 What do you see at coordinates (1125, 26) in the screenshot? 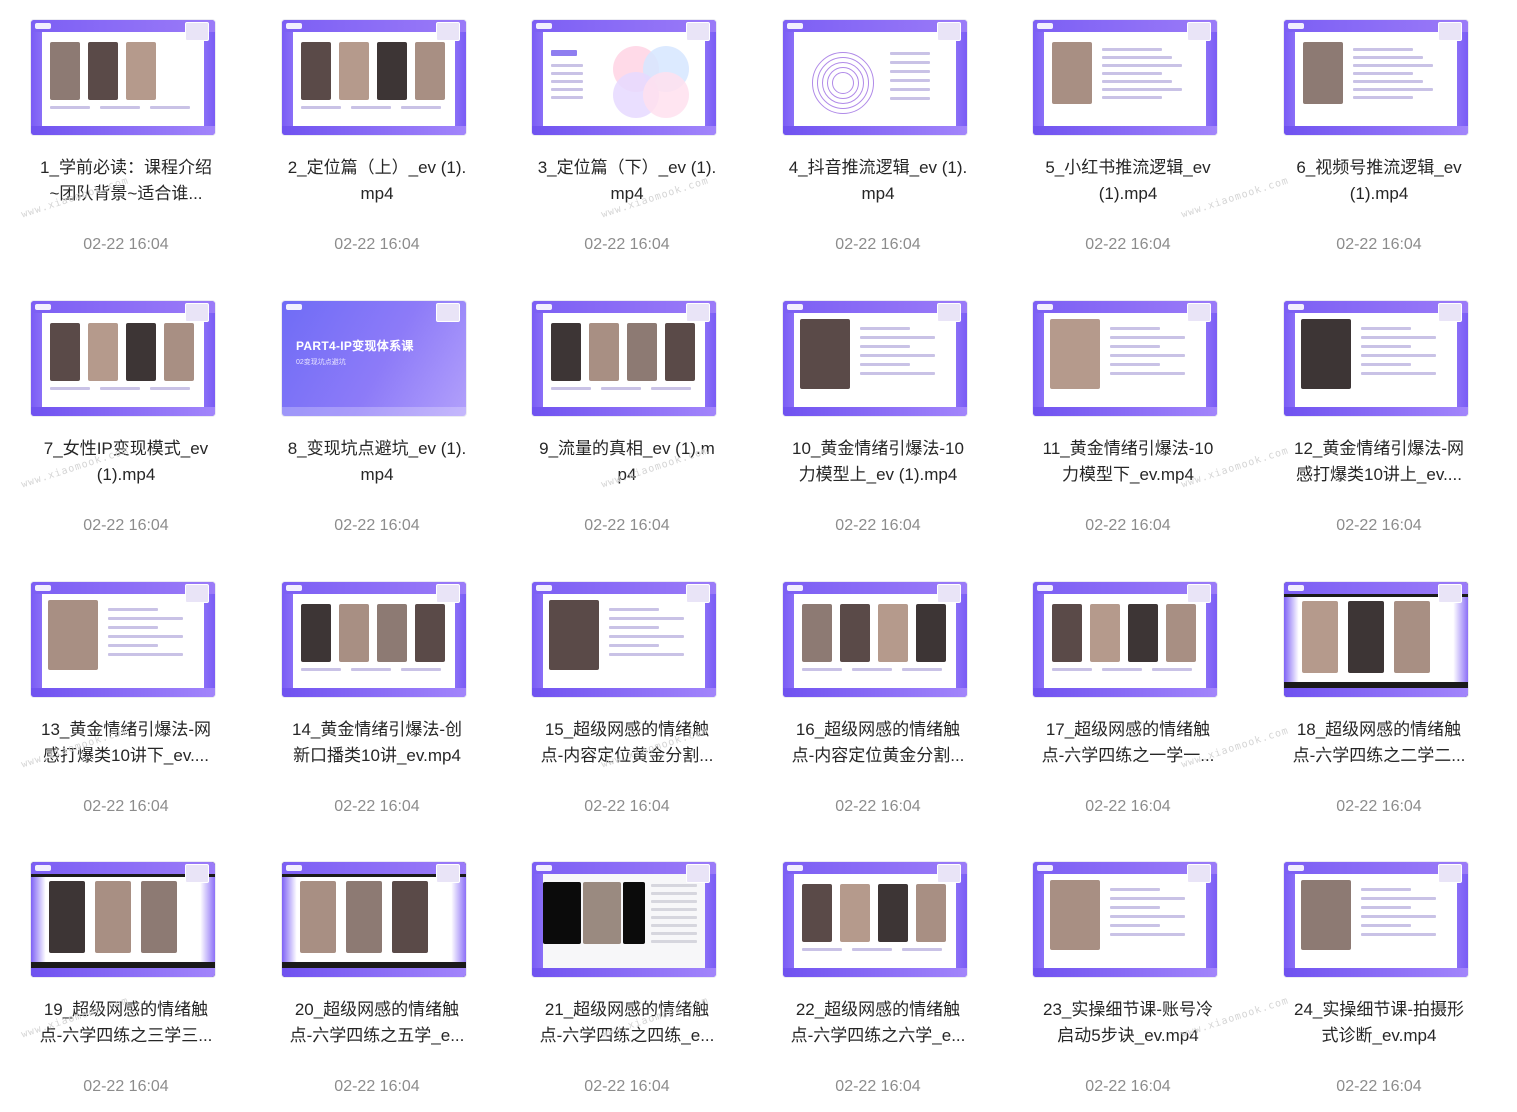
I see `thumbnail-header` at bounding box center [1125, 26].